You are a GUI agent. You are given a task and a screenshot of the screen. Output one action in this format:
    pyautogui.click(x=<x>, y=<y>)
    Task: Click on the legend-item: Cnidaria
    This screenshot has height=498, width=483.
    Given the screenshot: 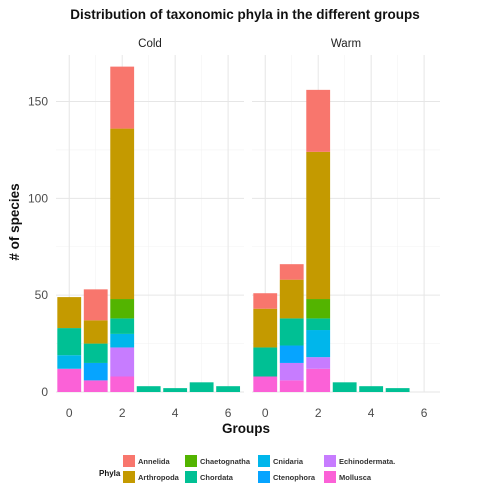 What is the action you would take?
    pyautogui.click(x=281, y=461)
    